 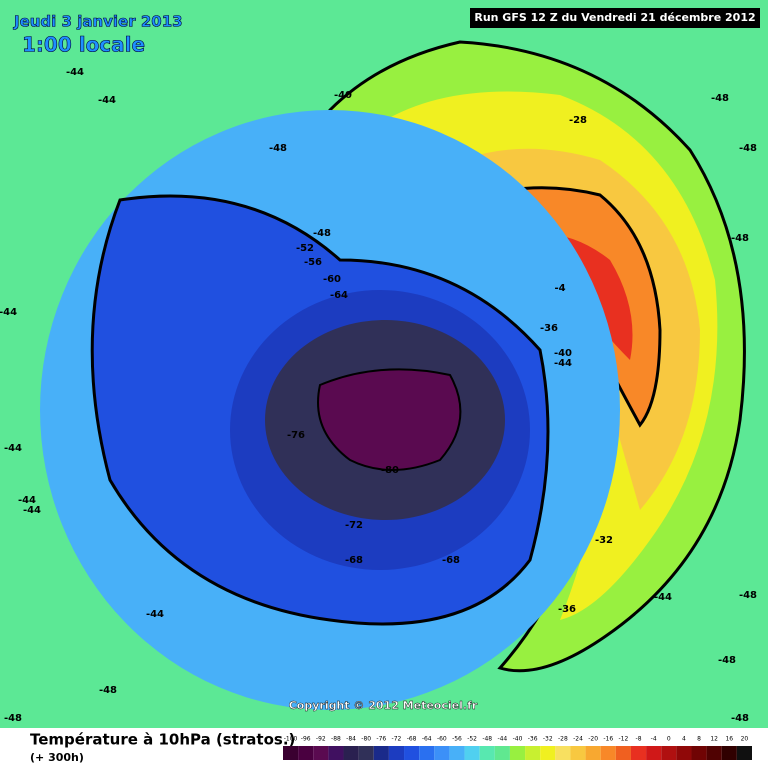 I want to click on scale-tick-label: -60, so click(x=442, y=739).